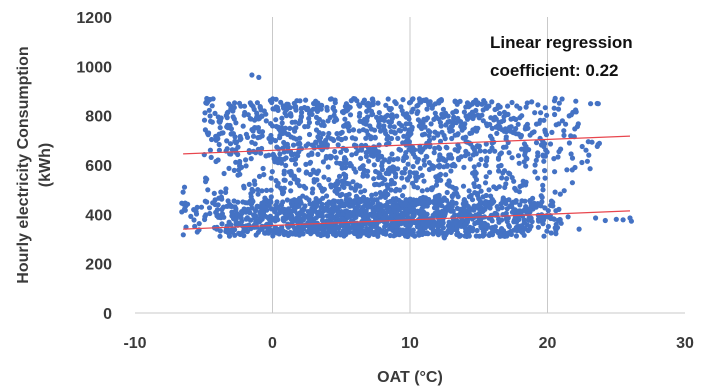 The width and height of the screenshot is (712, 390). Describe the element at coordinates (685, 343) in the screenshot. I see `x-tick-label: 30` at that location.